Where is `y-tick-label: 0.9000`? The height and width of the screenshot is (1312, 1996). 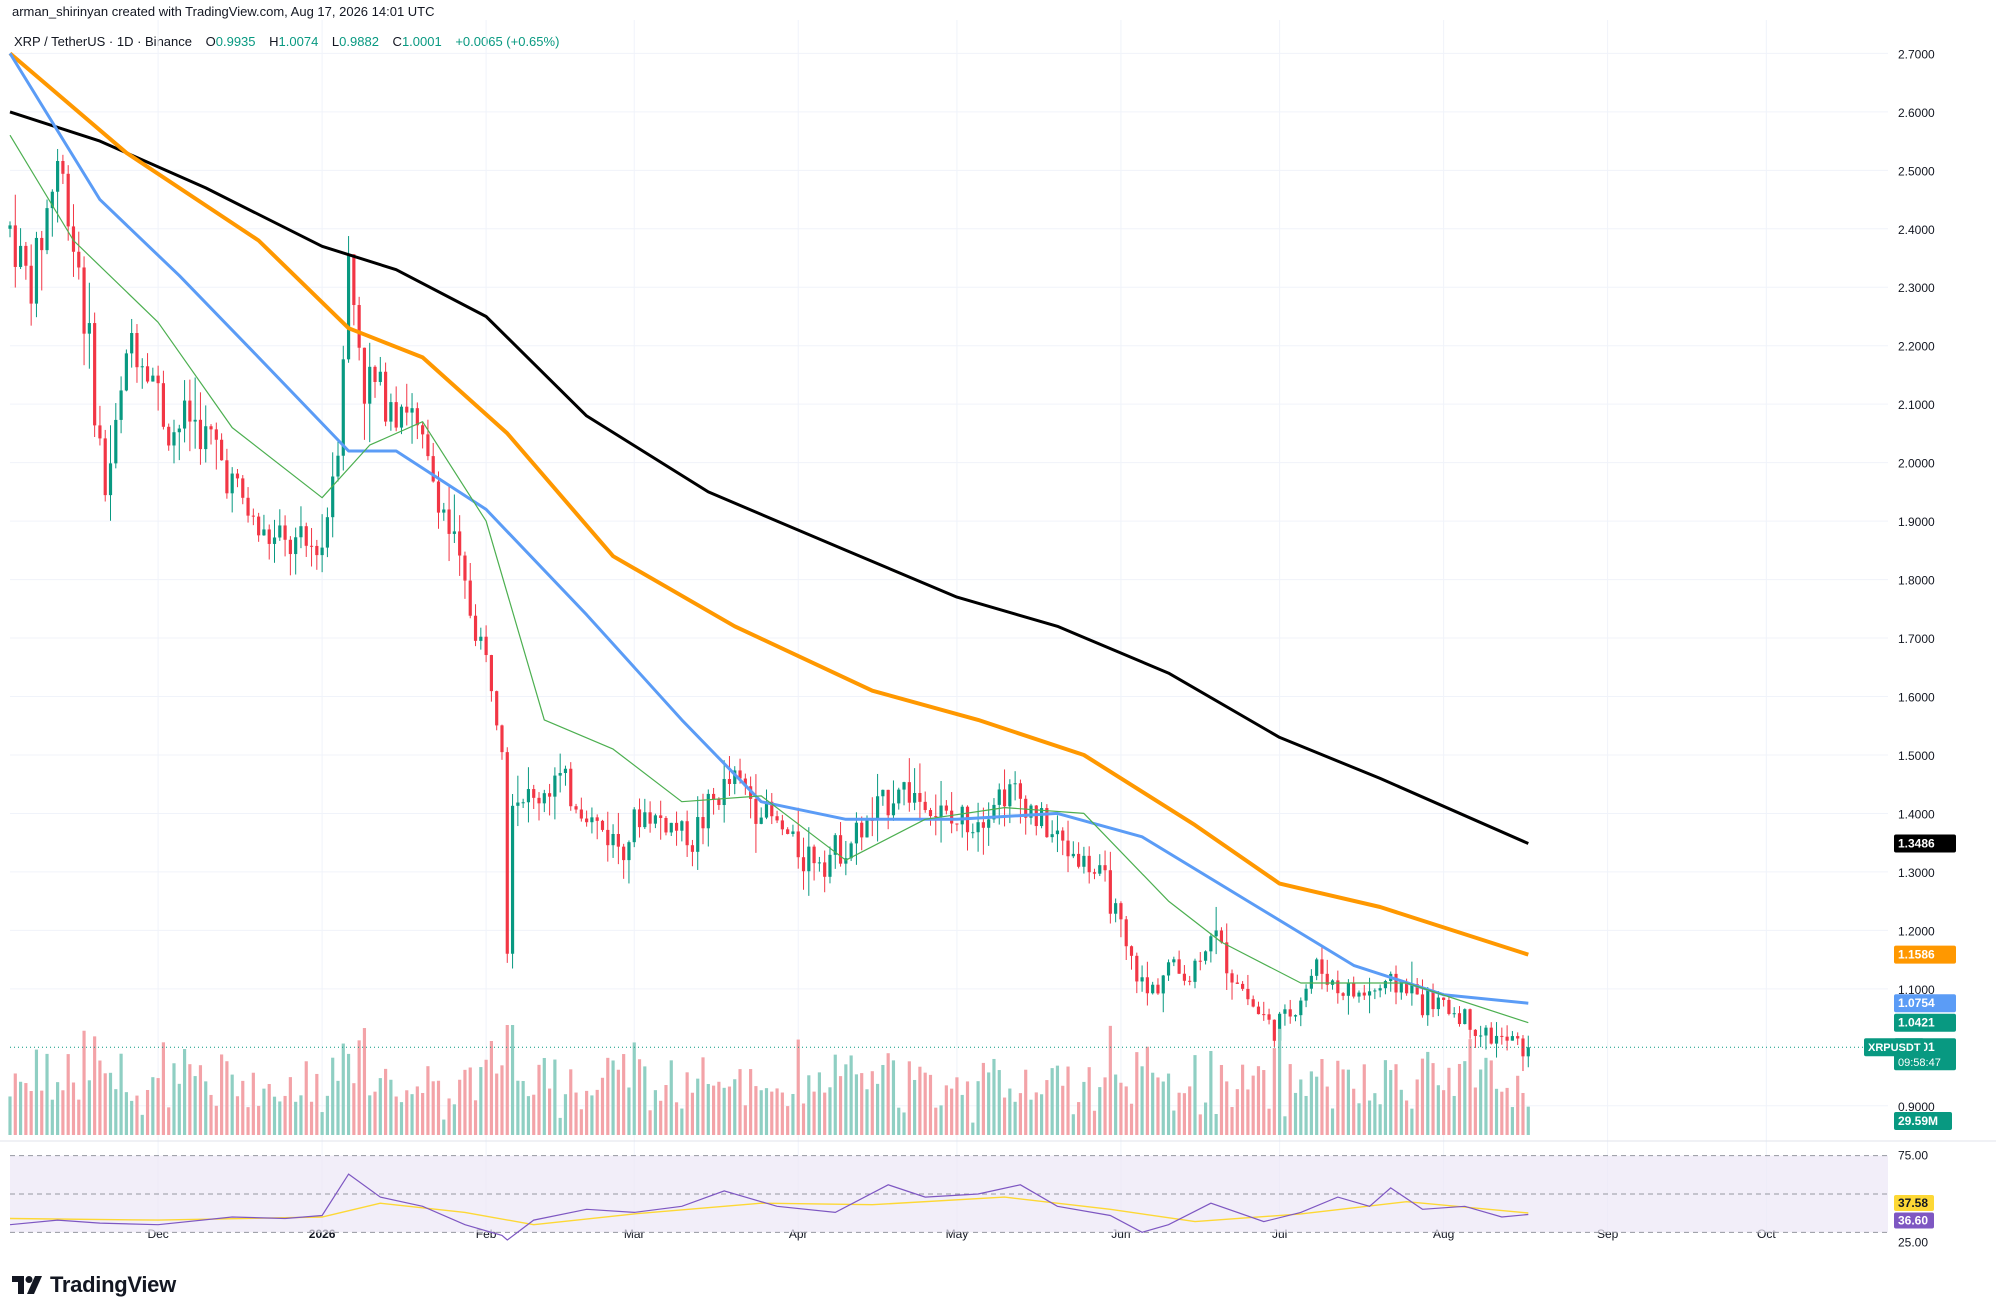 y-tick-label: 0.9000 is located at coordinates (1916, 1107).